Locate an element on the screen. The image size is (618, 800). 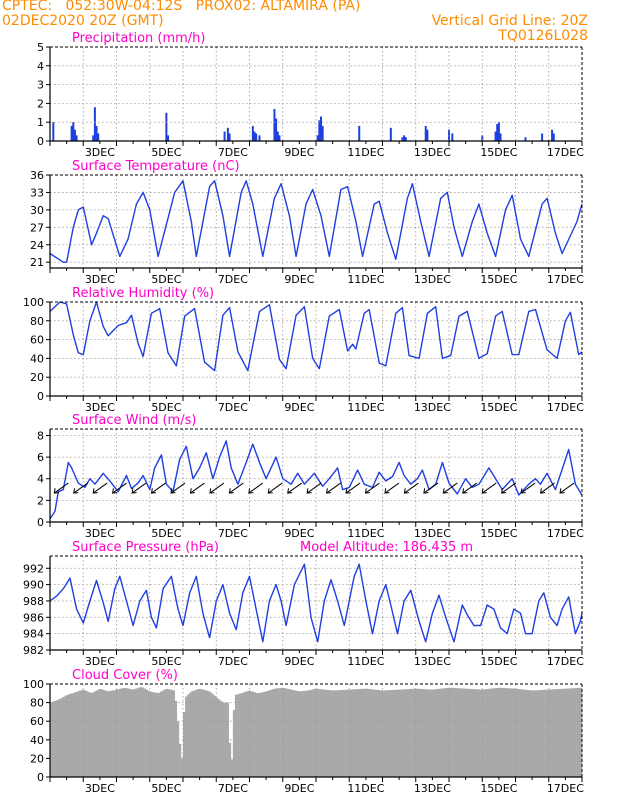
y-tick-label-humidity-4: 80 is located at coordinates (37, 321).